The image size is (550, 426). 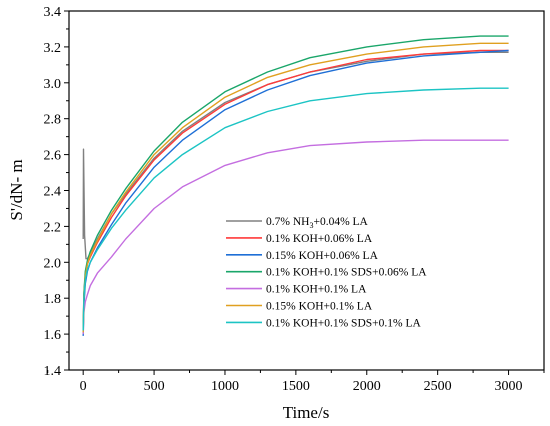 What do you see at coordinates (53, 263) in the screenshot?
I see `y-tick-label: 2.0` at bounding box center [53, 263].